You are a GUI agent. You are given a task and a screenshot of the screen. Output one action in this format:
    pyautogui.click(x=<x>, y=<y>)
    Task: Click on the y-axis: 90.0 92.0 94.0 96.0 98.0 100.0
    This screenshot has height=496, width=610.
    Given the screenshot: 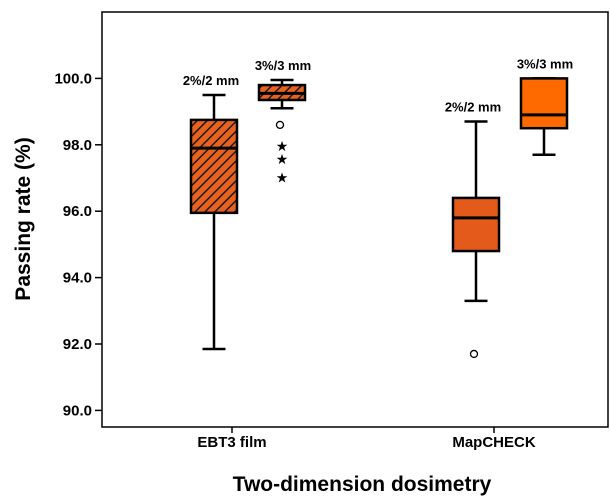 What is the action you would take?
    pyautogui.click(x=78, y=244)
    